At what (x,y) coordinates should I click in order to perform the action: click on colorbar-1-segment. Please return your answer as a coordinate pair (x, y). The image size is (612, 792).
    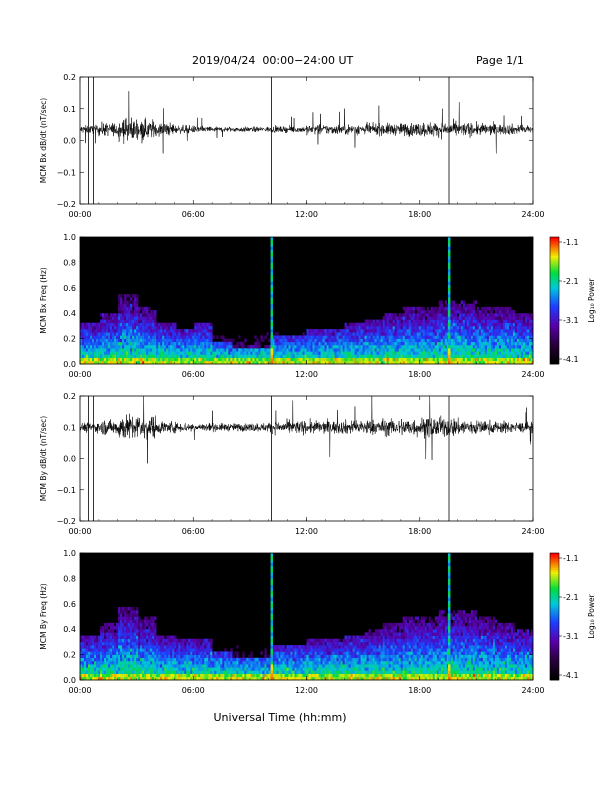
    Looking at the image, I should click on (554, 242).